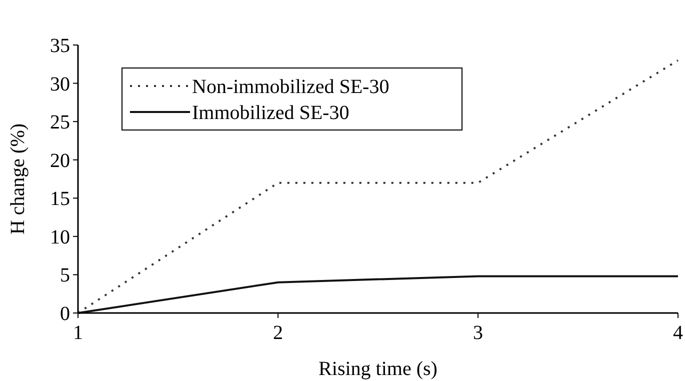 This screenshot has height=381, width=685. What do you see at coordinates (65, 314) in the screenshot?
I see `y-tick-label: 0` at bounding box center [65, 314].